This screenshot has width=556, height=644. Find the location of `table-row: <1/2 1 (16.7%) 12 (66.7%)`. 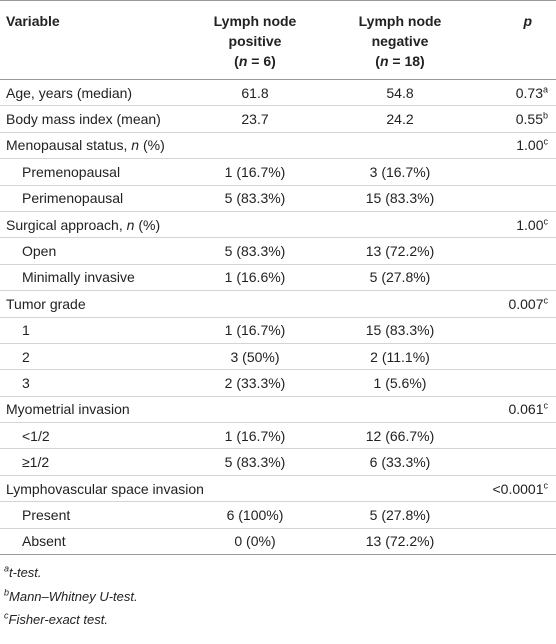

table-row: <1/2 1 (16.7%) 12 (66.7%) is located at coordinates (278, 436).